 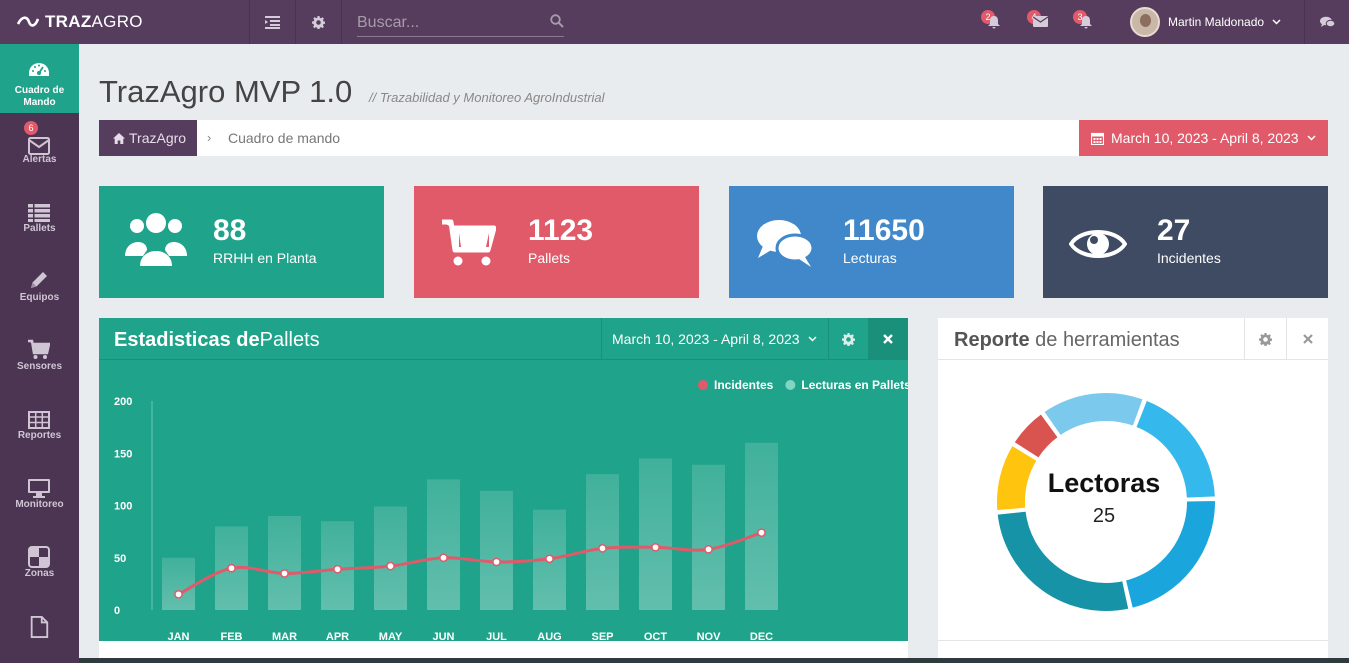 What do you see at coordinates (655, 534) in the screenshot?
I see `bar-lecturas-oct` at bounding box center [655, 534].